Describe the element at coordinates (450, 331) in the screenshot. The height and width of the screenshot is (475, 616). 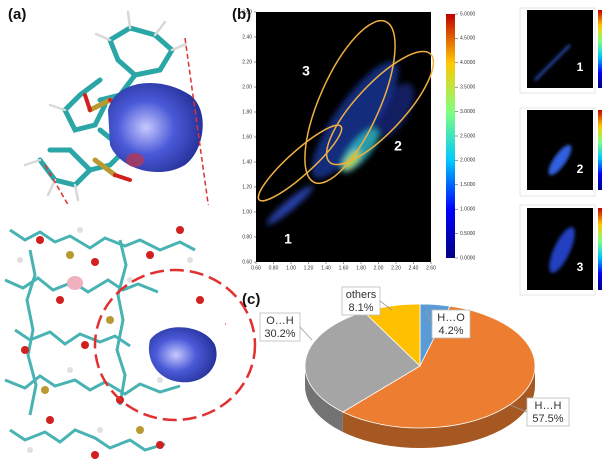
I see `pie-value-label: 4.2%` at that location.